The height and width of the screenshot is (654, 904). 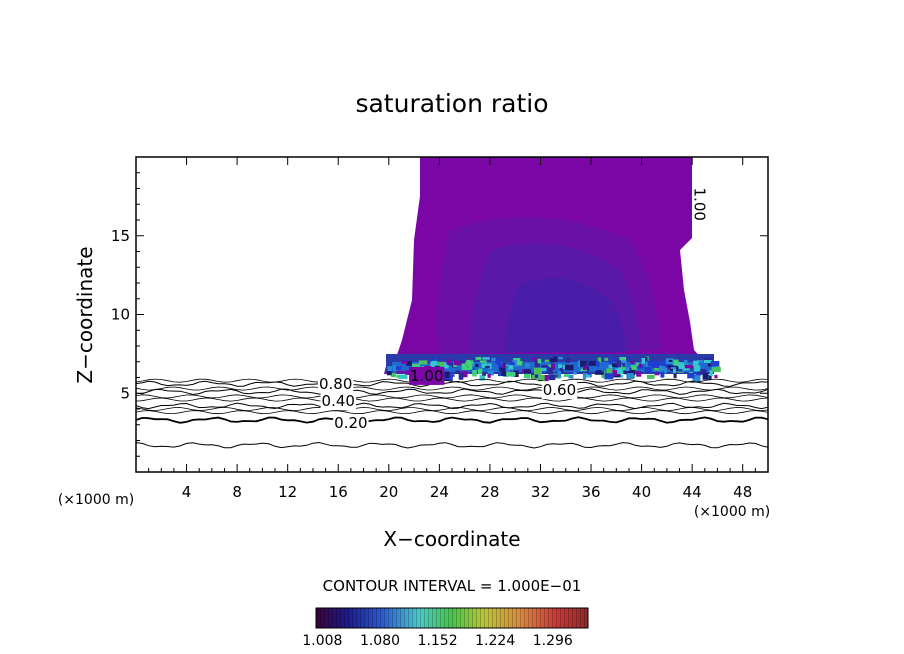 What do you see at coordinates (120, 236) in the screenshot?
I see `y-tick-label: 15` at bounding box center [120, 236].